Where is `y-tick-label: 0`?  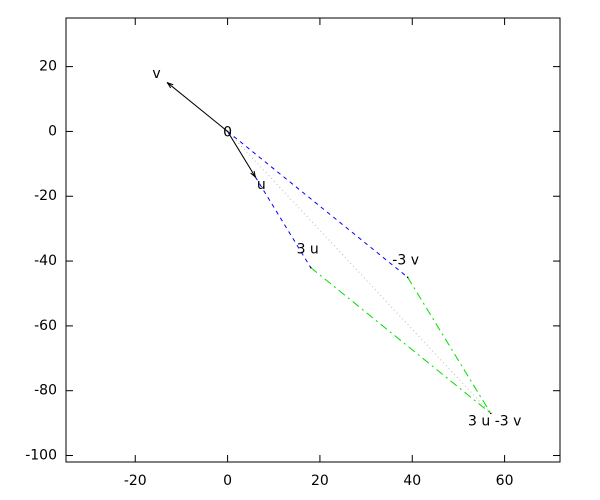 y-tick-label: 0 is located at coordinates (52, 131).